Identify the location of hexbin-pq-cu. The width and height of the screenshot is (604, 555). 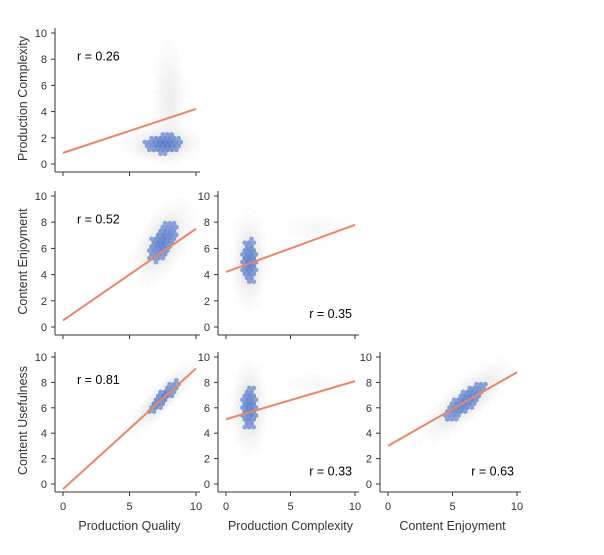
(164, 398).